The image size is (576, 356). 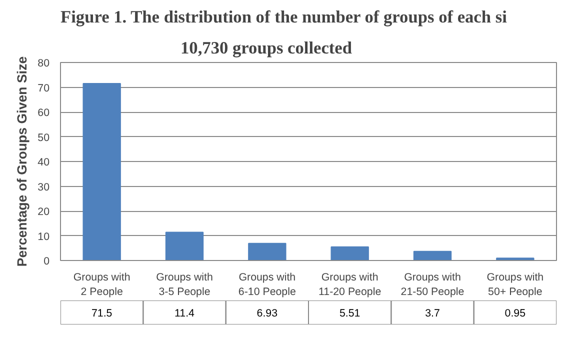 I want to click on chart-title: Figure 1. The distribution of the number of groups of each si, so click(x=284, y=17).